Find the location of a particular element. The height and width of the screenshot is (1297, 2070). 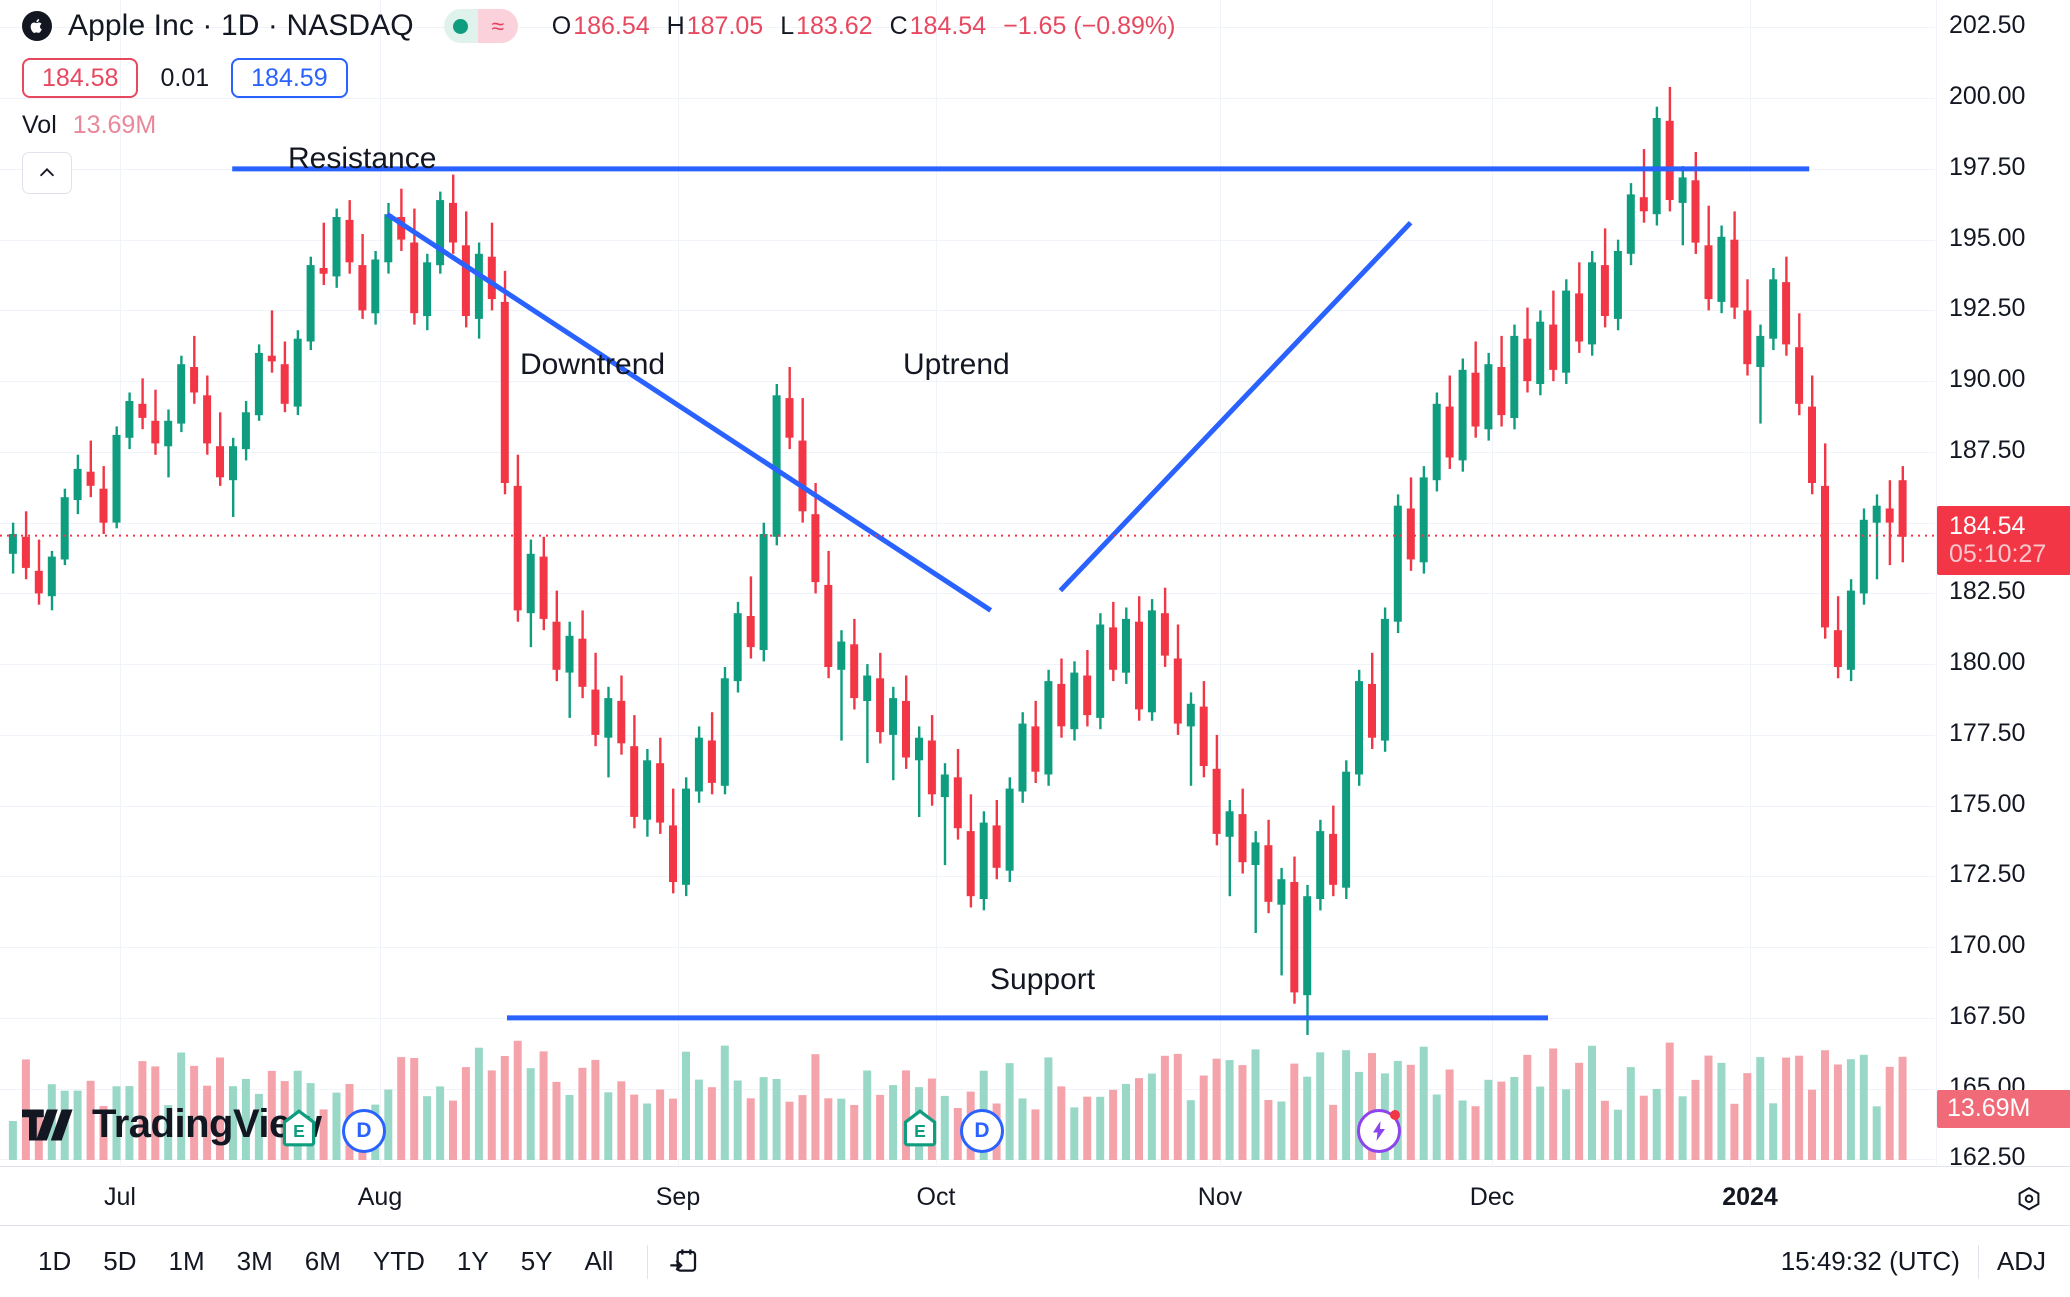

range-button-all: All is located at coordinates (599, 1261).